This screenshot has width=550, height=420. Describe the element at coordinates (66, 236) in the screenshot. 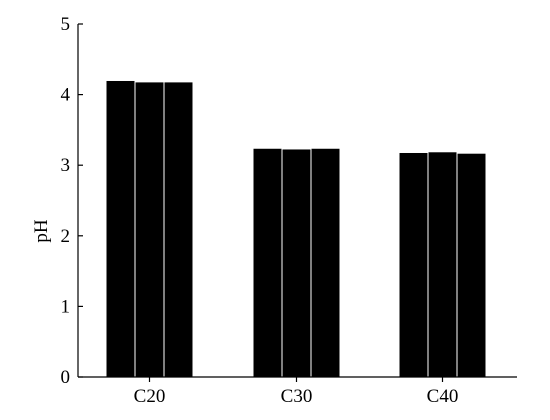

I see `y-tick-label-2: 2` at that location.